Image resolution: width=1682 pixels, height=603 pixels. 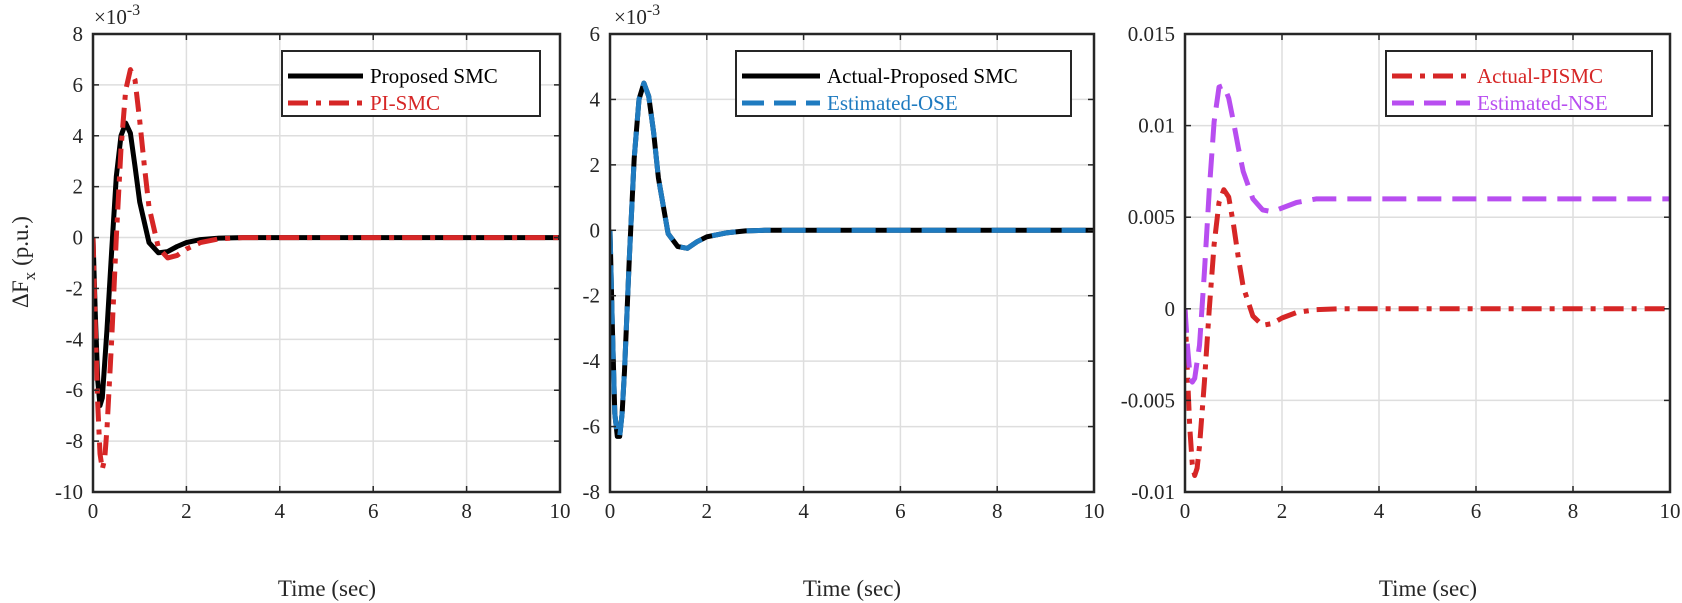 What do you see at coordinates (20, 241) in the screenshot?
I see `y-axis-label-unit: (p.u.)` at bounding box center [20, 241].